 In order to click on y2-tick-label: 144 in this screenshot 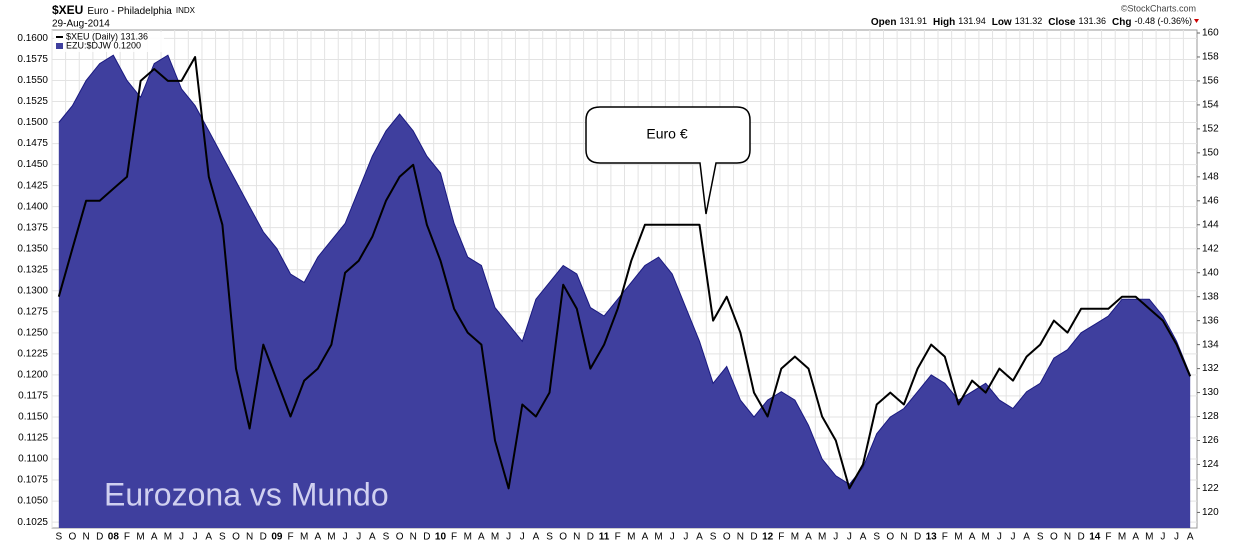, I will do `click(1210, 224)`.